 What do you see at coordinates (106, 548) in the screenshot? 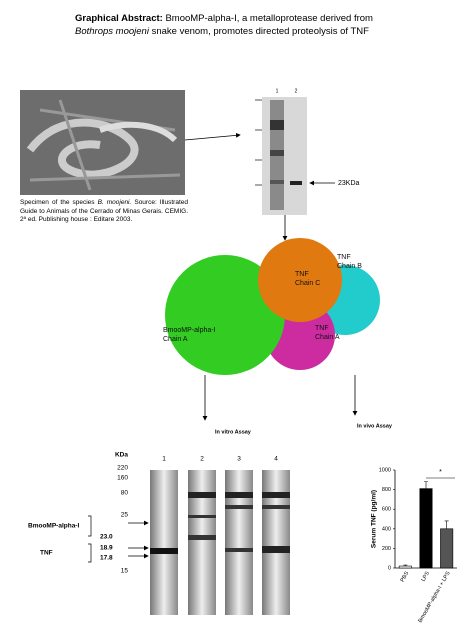
I see `gel-annotation: 18.9` at bounding box center [106, 548].